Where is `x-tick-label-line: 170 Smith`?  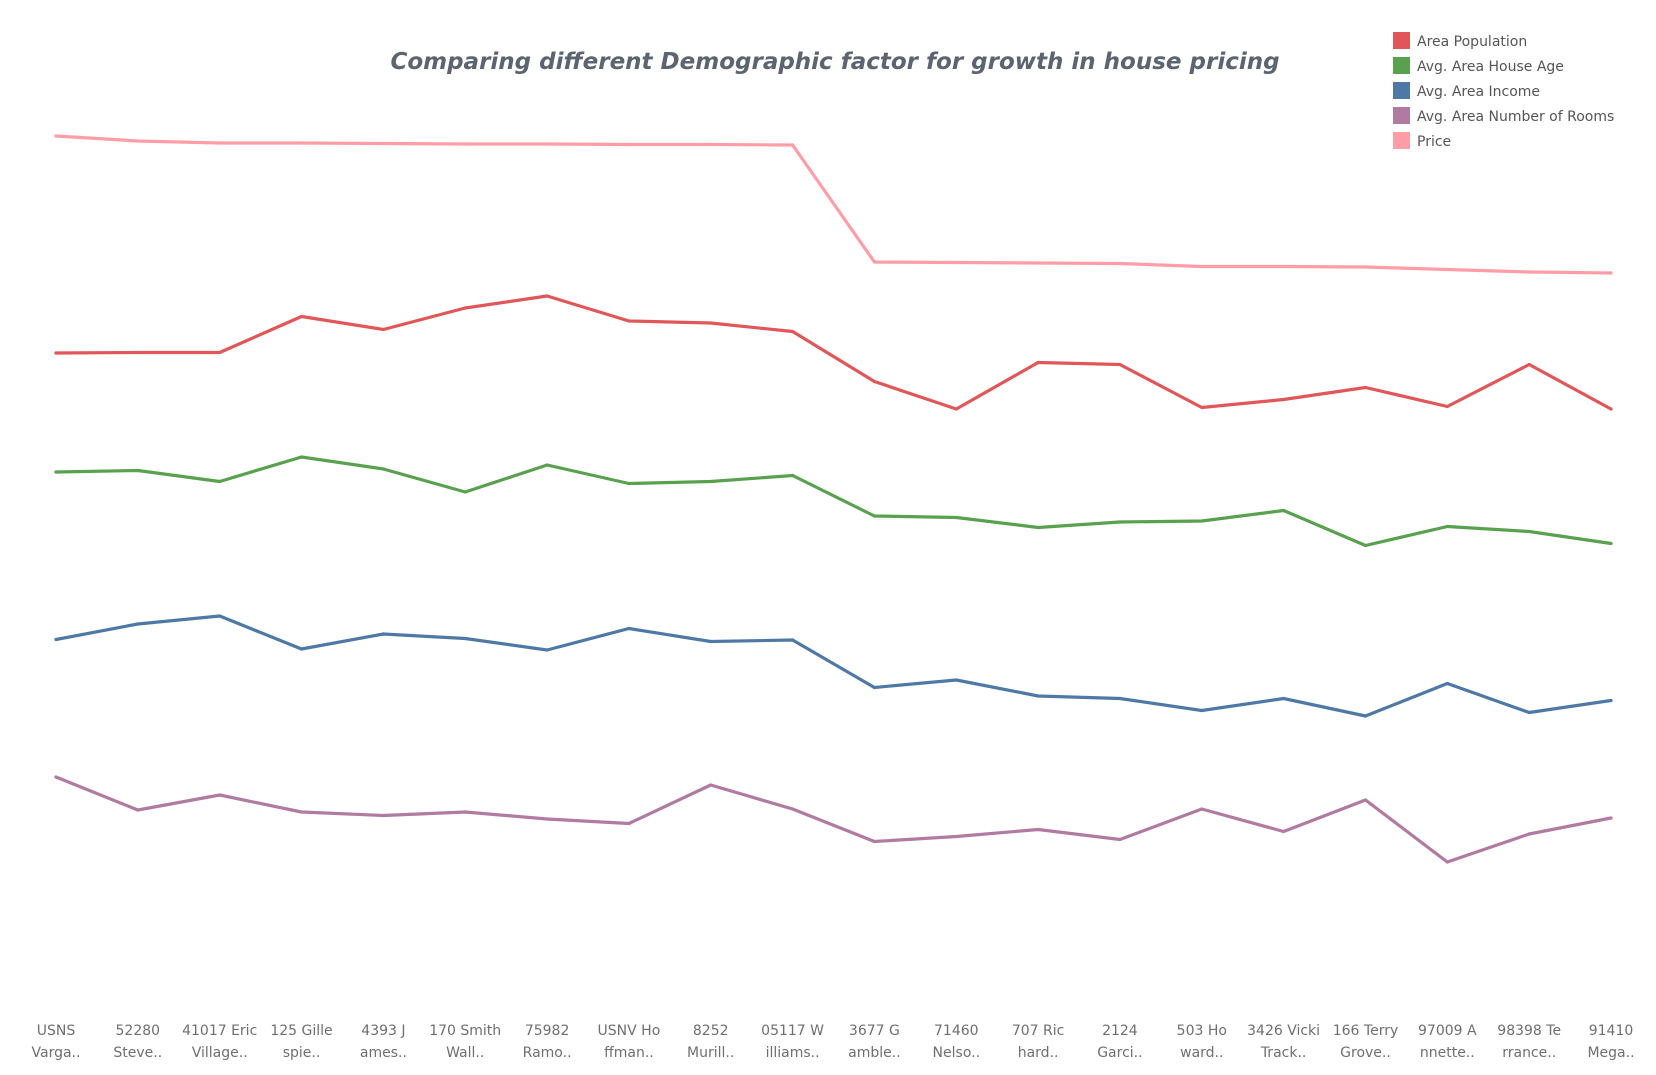
x-tick-label-line: 170 Smith is located at coordinates (465, 1031).